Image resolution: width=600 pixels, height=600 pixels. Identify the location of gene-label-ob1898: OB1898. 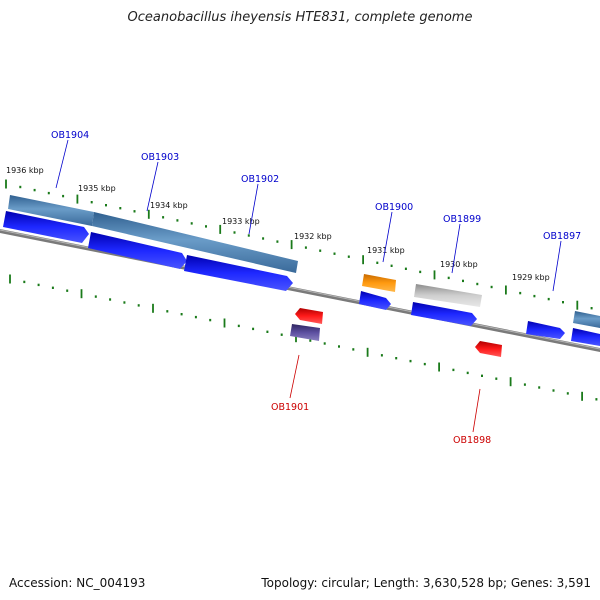
(472, 440).